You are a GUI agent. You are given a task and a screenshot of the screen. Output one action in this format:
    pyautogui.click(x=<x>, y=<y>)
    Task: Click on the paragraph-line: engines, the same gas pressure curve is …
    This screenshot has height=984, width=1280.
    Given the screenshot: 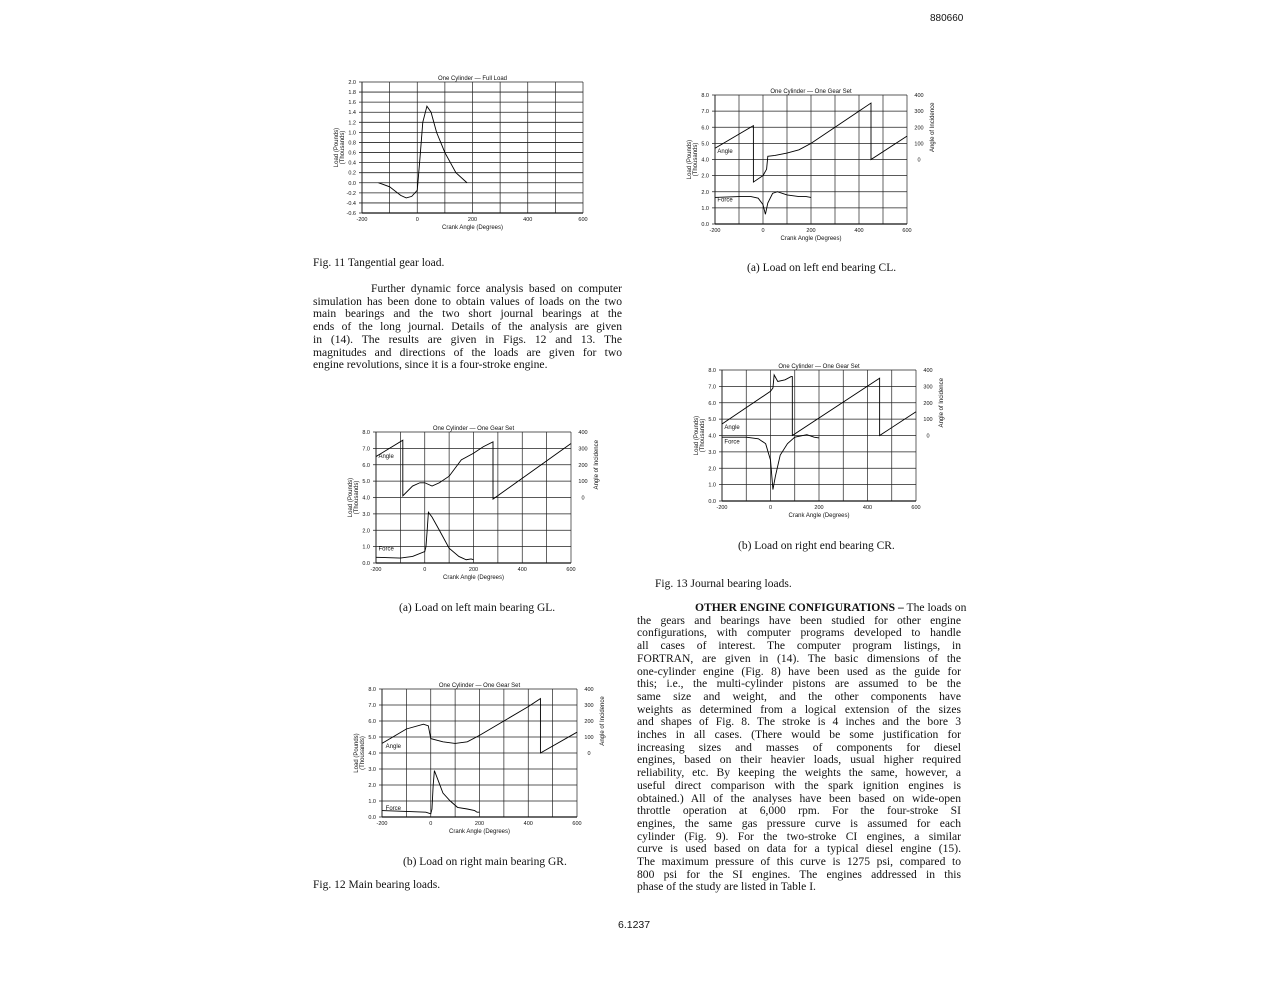 What is the action you would take?
    pyautogui.click(x=799, y=823)
    